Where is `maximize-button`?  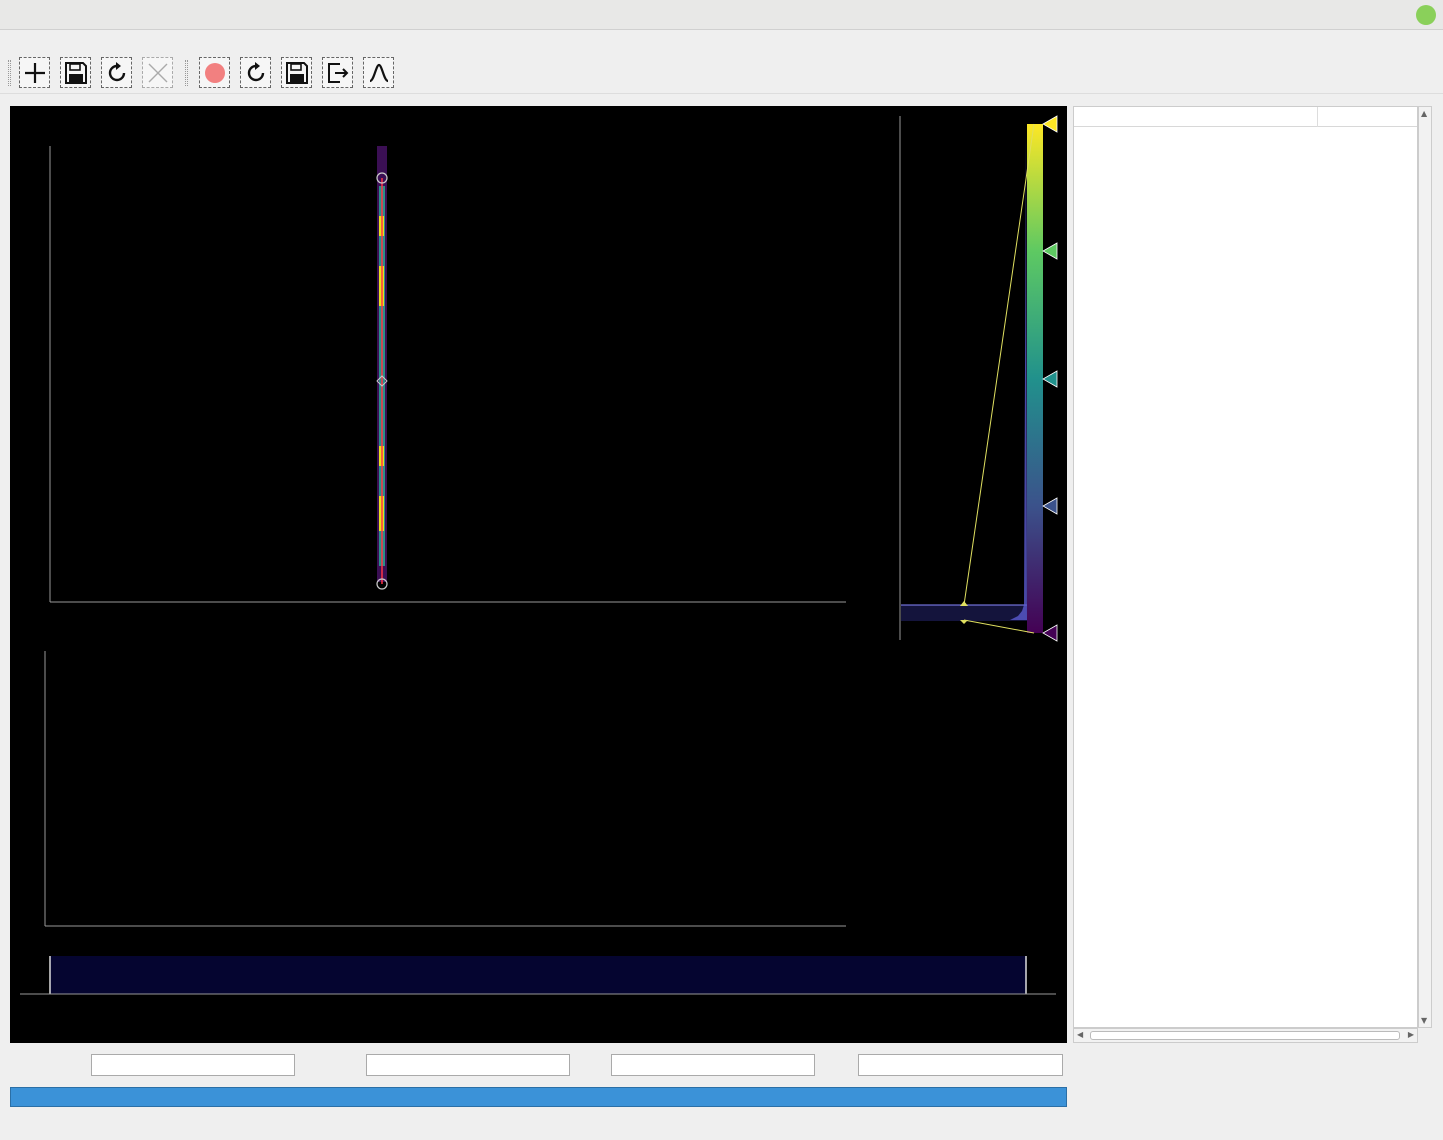
maximize-button is located at coordinates (1395, 15).